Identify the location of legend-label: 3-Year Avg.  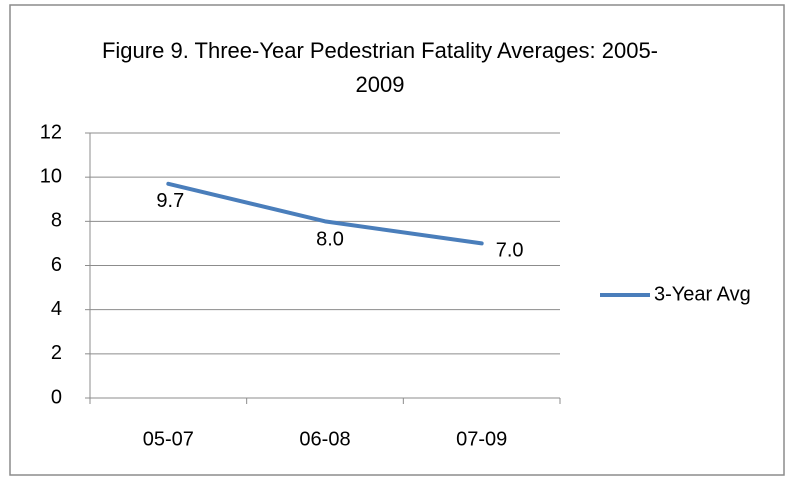
(702, 294).